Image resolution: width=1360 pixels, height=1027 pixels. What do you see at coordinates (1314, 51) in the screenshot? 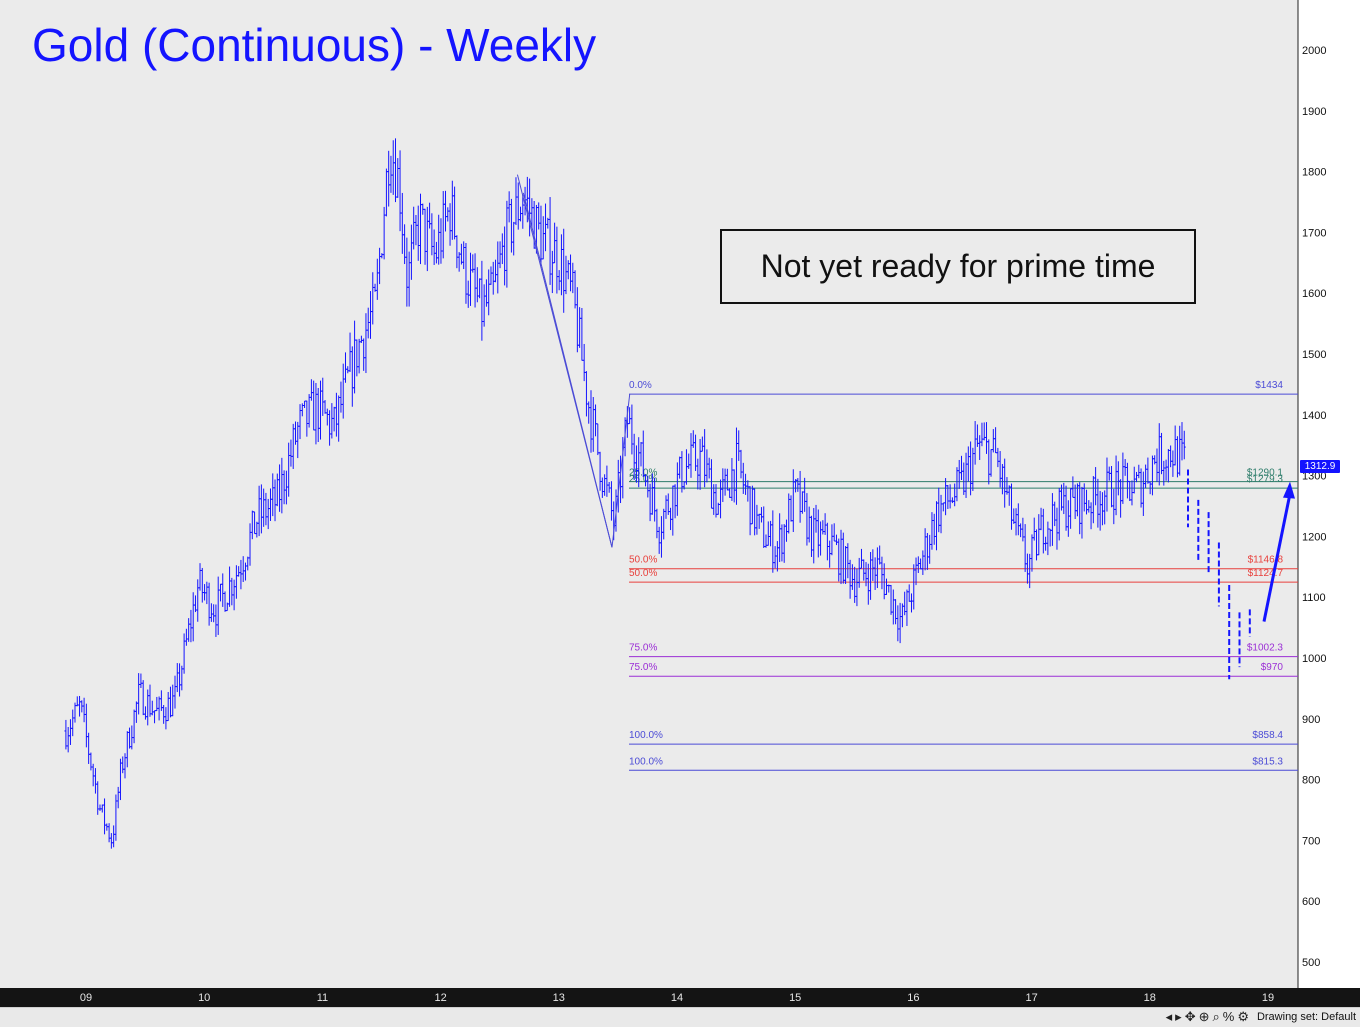
I see `y-tick-label: 2000` at bounding box center [1314, 51].